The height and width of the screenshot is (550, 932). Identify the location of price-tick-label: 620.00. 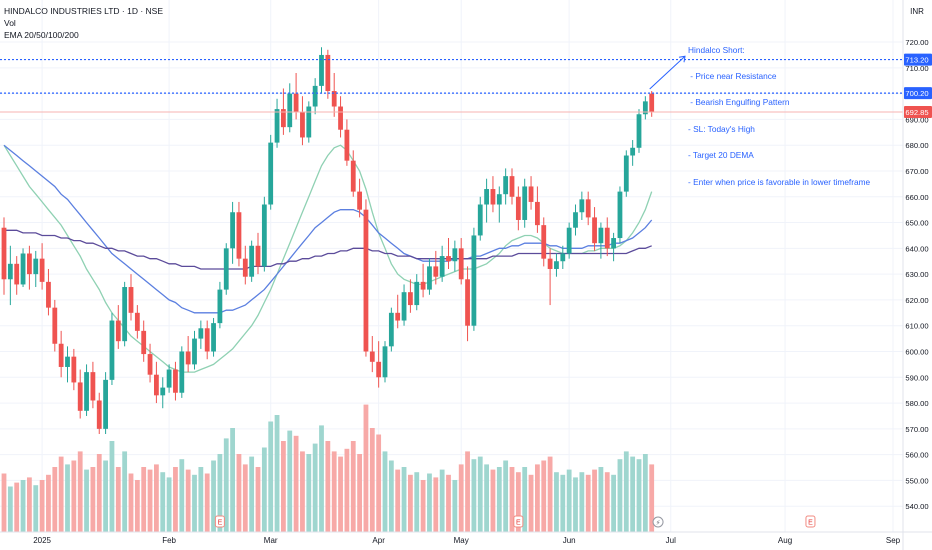
(916, 300).